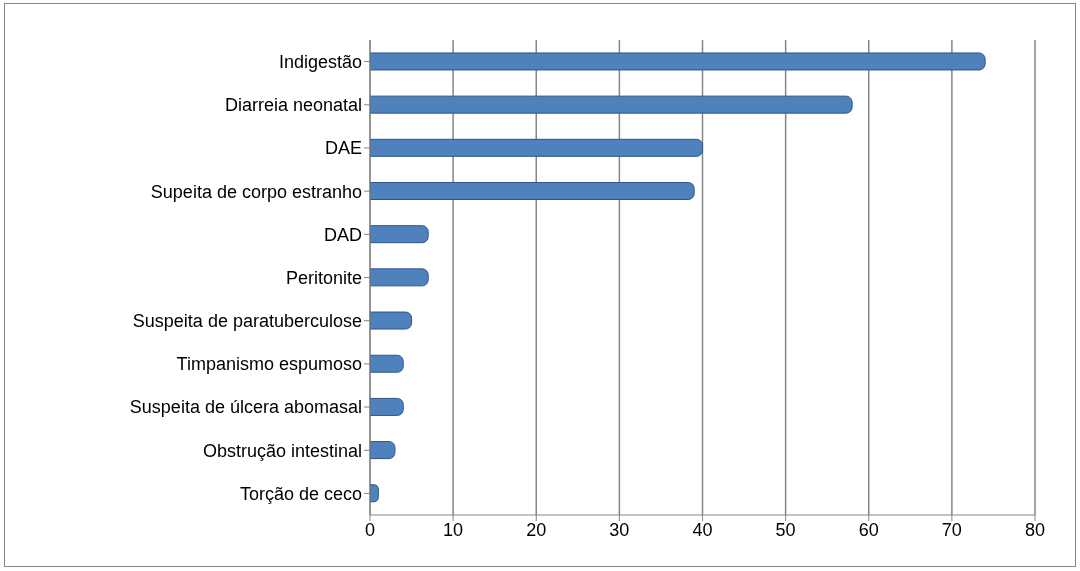 The width and height of the screenshot is (1080, 571). Describe the element at coordinates (370, 529) in the screenshot. I see `x-tick-label: 0` at that location.